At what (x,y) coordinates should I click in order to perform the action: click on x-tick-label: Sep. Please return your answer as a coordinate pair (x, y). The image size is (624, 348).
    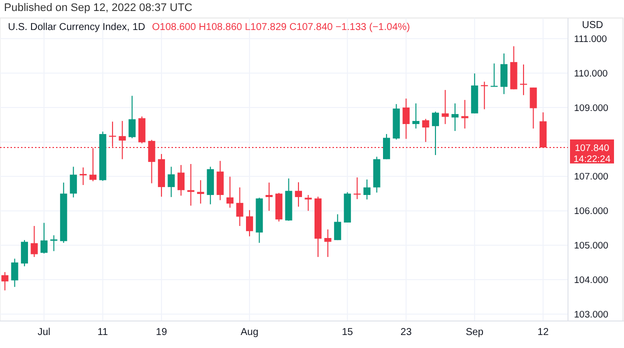
    Looking at the image, I should click on (475, 332).